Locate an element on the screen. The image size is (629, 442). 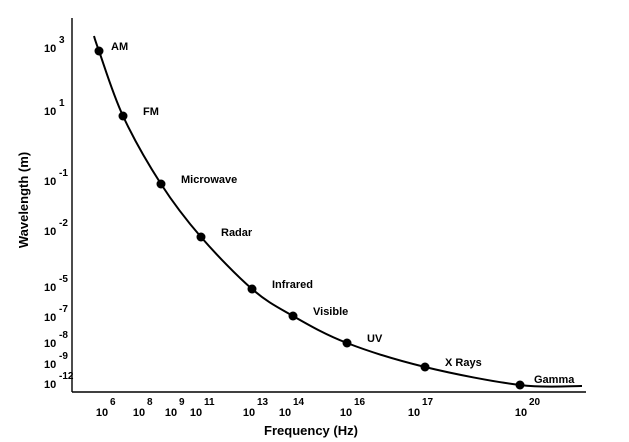
x-tick-label: 10⁸ is located at coordinates (143, 408).